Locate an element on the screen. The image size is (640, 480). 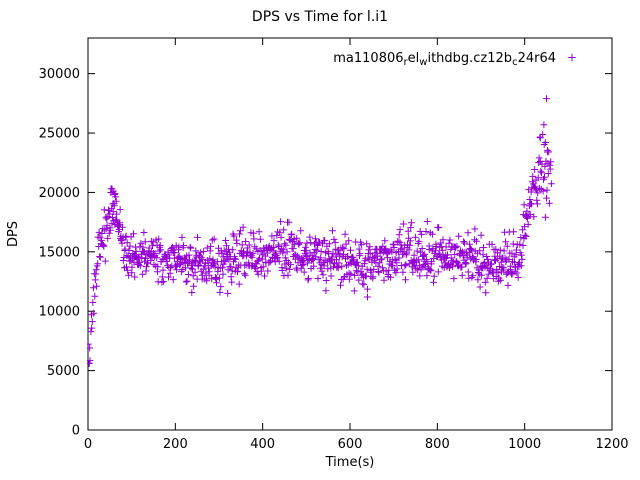
y-axis-label: DPS is located at coordinates (13, 234).